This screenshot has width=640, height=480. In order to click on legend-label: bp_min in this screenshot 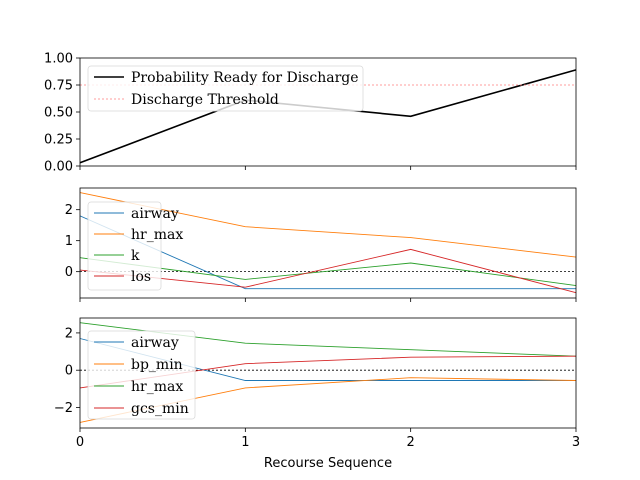, I will do `click(157, 365)`.